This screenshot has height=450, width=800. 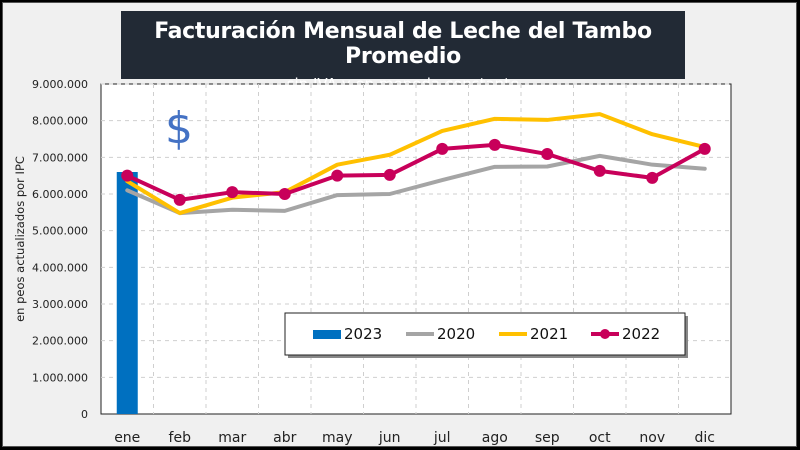 What do you see at coordinates (652, 177) in the screenshot?
I see `marker-2022-nov` at bounding box center [652, 177].